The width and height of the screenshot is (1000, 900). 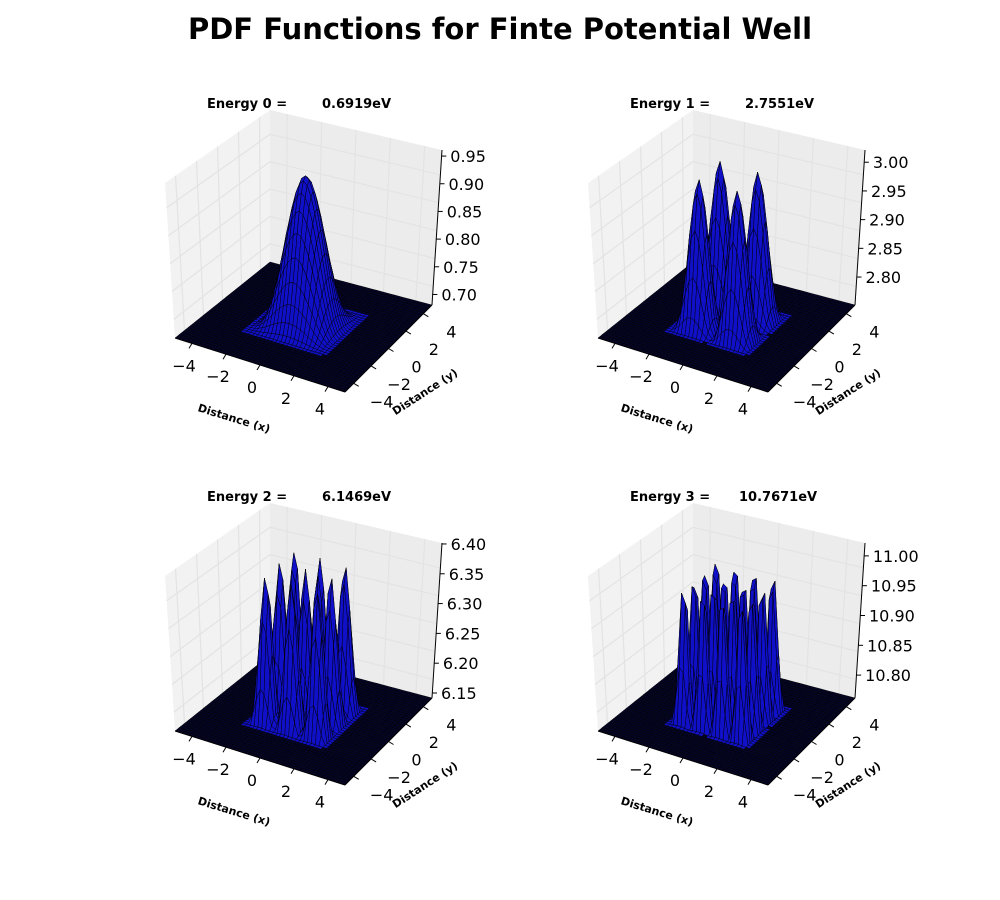 I want to click on z-tick-label: 2.90, so click(x=887, y=220).